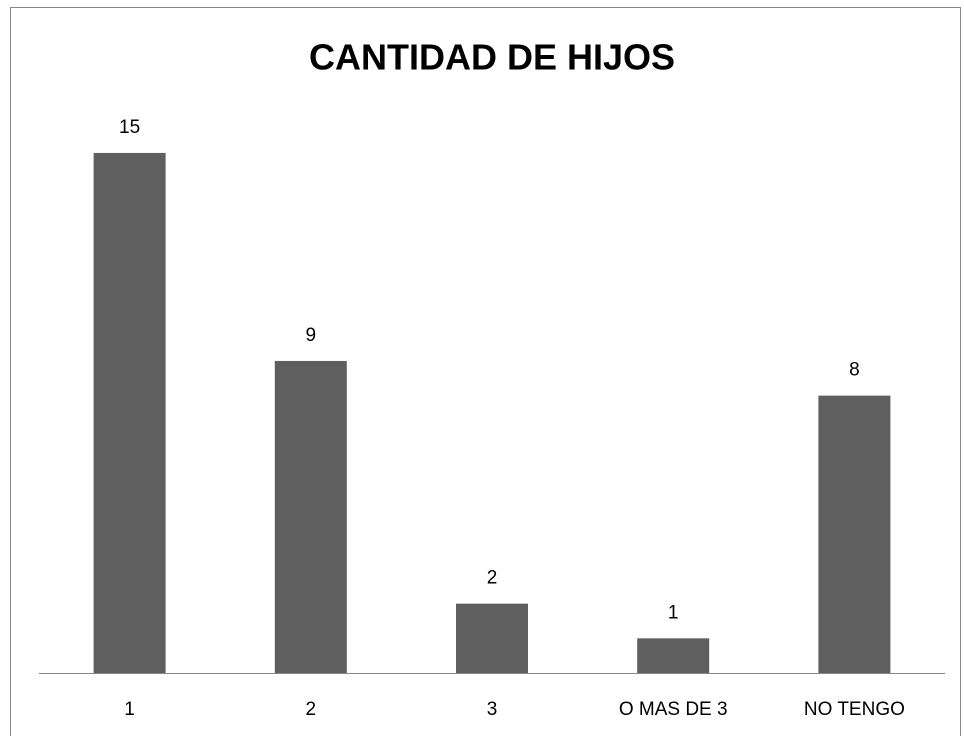 The height and width of the screenshot is (736, 964). Describe the element at coordinates (129, 709) in the screenshot. I see `x-tick-label: 1` at that location.